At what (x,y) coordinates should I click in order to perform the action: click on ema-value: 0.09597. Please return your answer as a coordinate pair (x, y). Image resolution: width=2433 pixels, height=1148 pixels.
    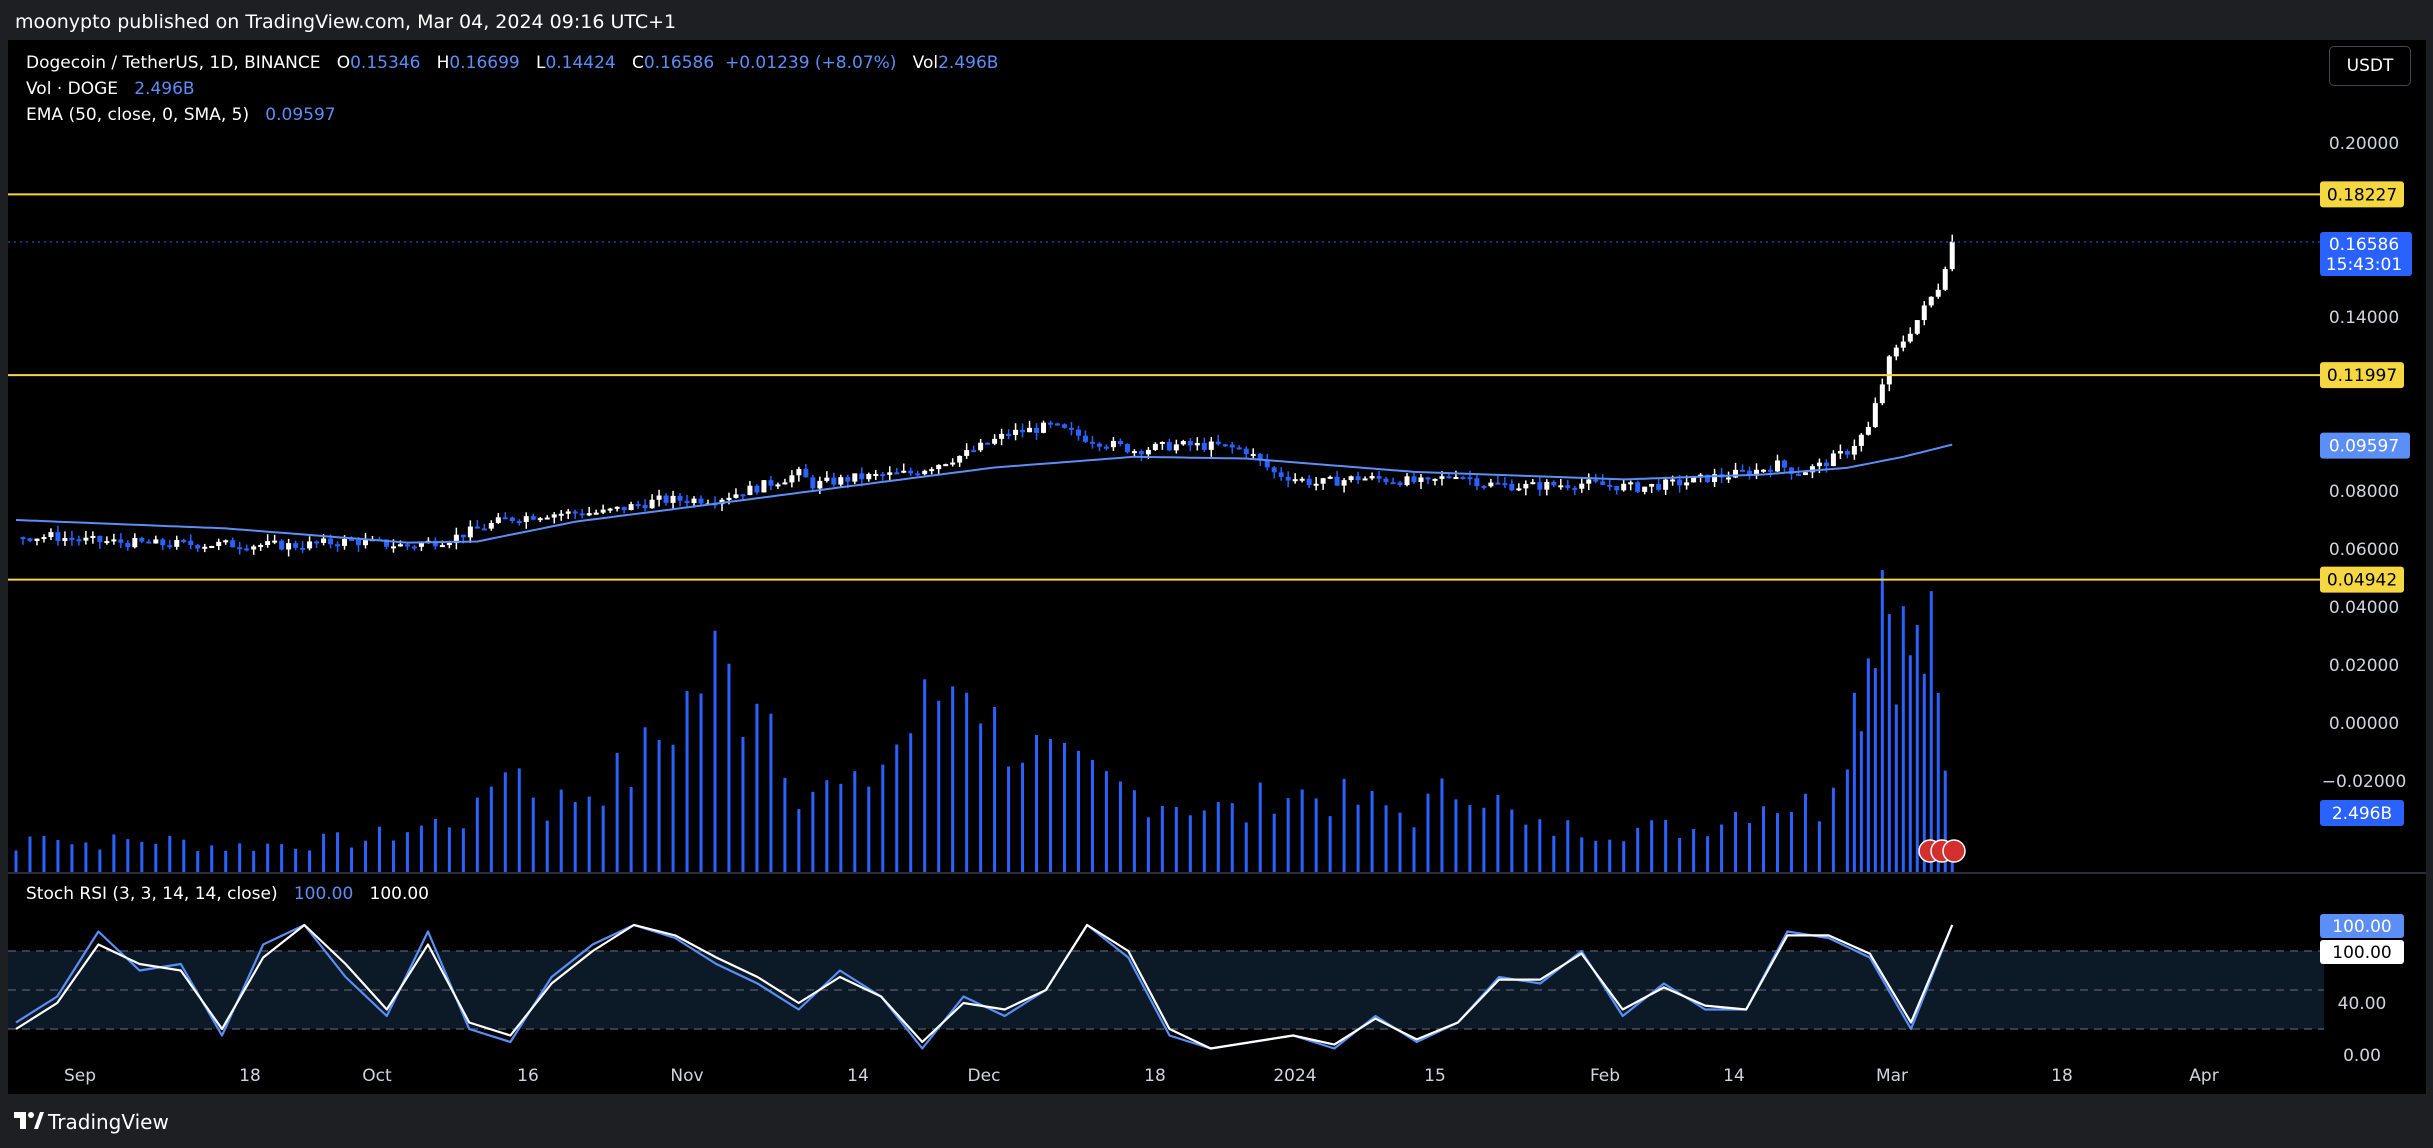
    Looking at the image, I should click on (300, 115).